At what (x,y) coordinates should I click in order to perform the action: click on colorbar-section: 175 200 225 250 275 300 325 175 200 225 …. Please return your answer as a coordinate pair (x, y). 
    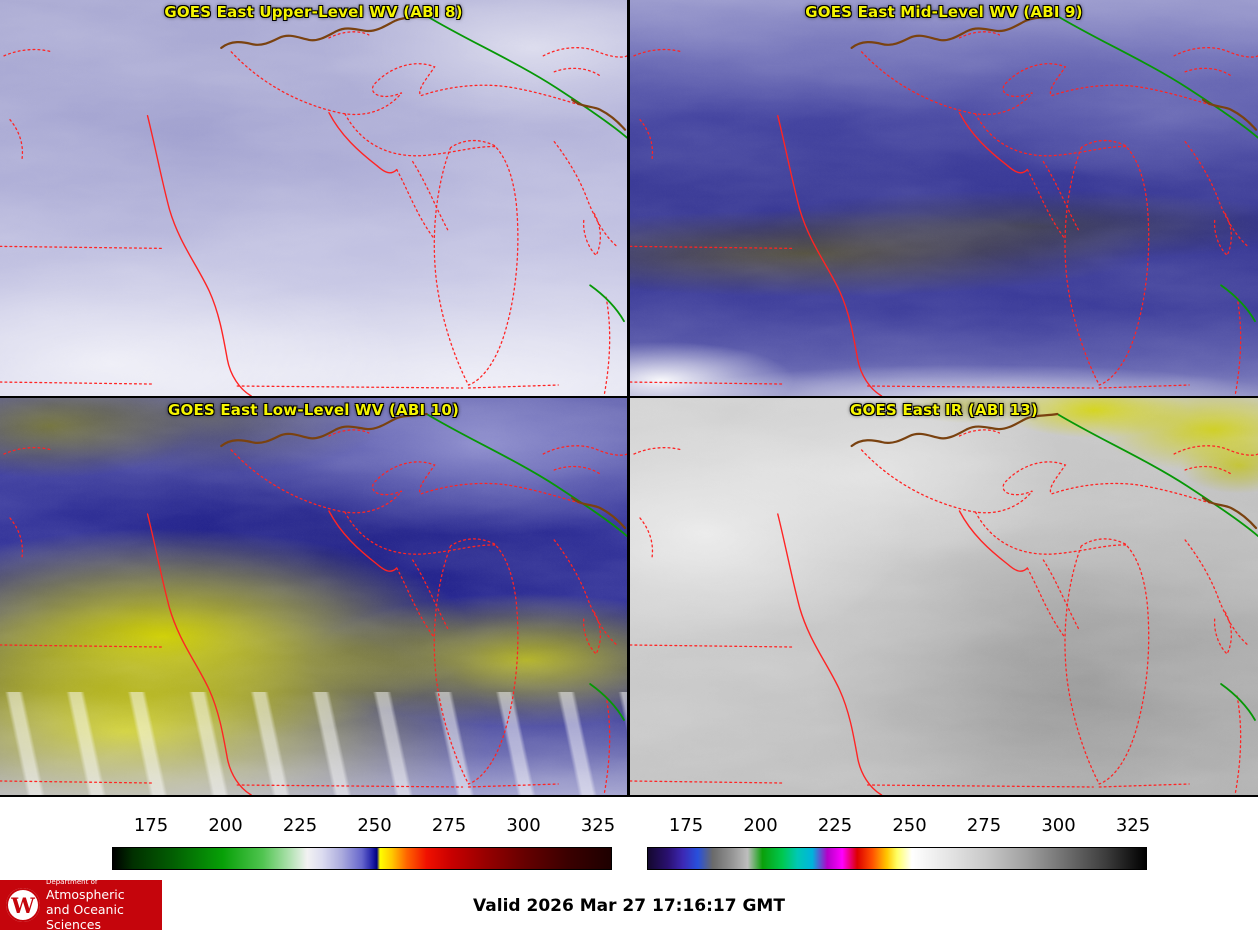
    Looking at the image, I should click on (629, 838).